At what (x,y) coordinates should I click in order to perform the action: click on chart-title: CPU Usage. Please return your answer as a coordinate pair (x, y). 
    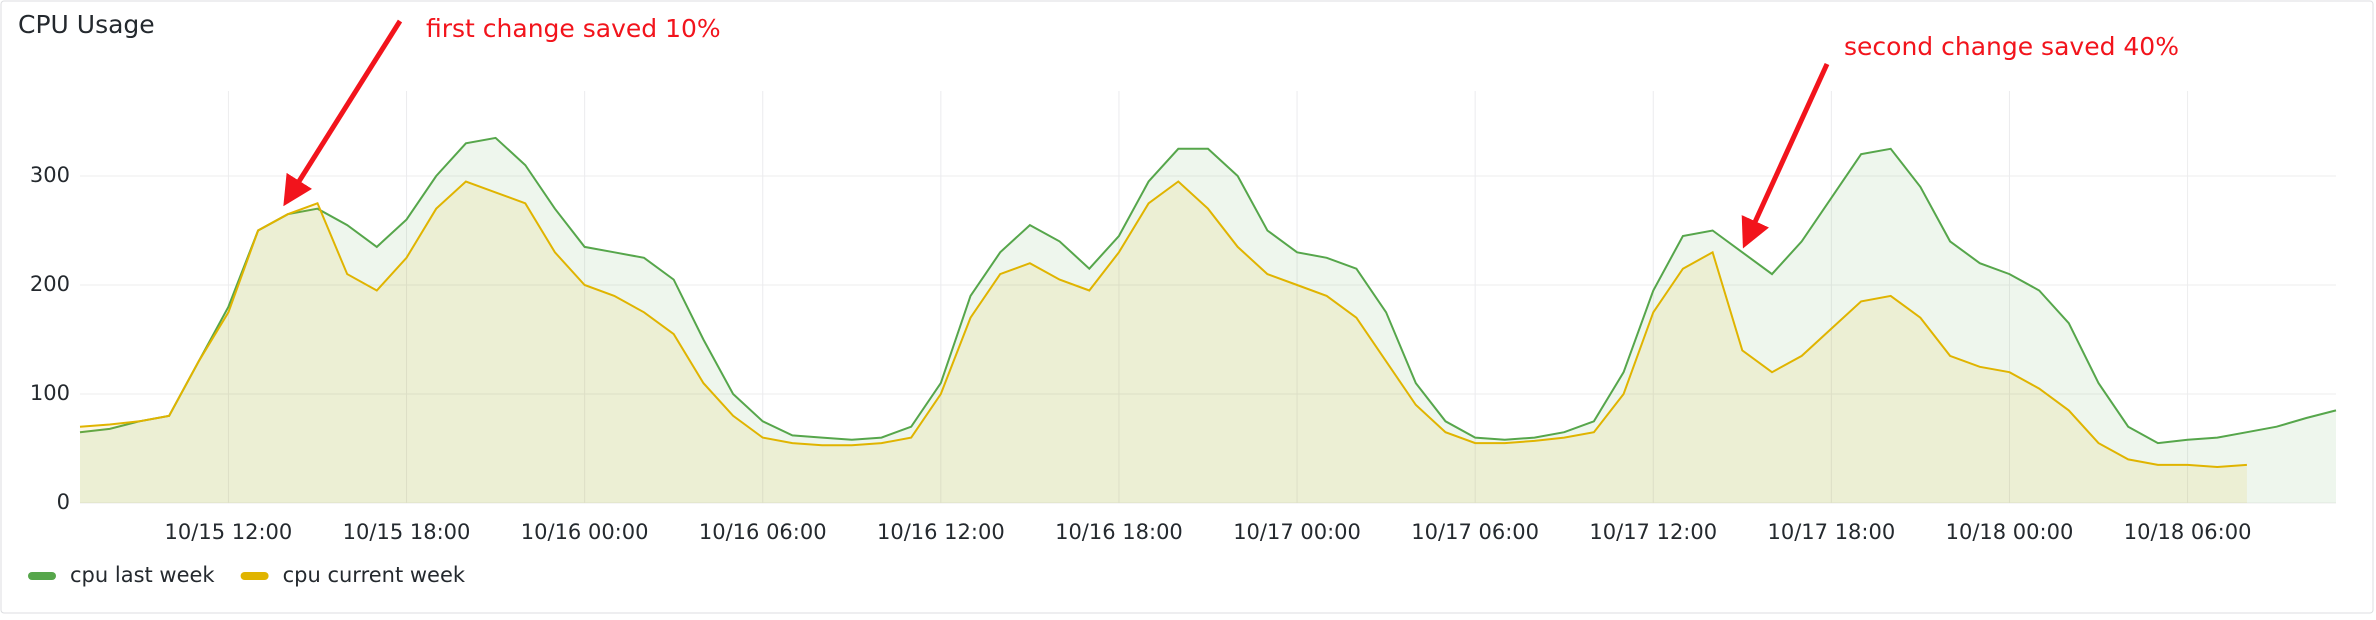
    Looking at the image, I should click on (86, 24).